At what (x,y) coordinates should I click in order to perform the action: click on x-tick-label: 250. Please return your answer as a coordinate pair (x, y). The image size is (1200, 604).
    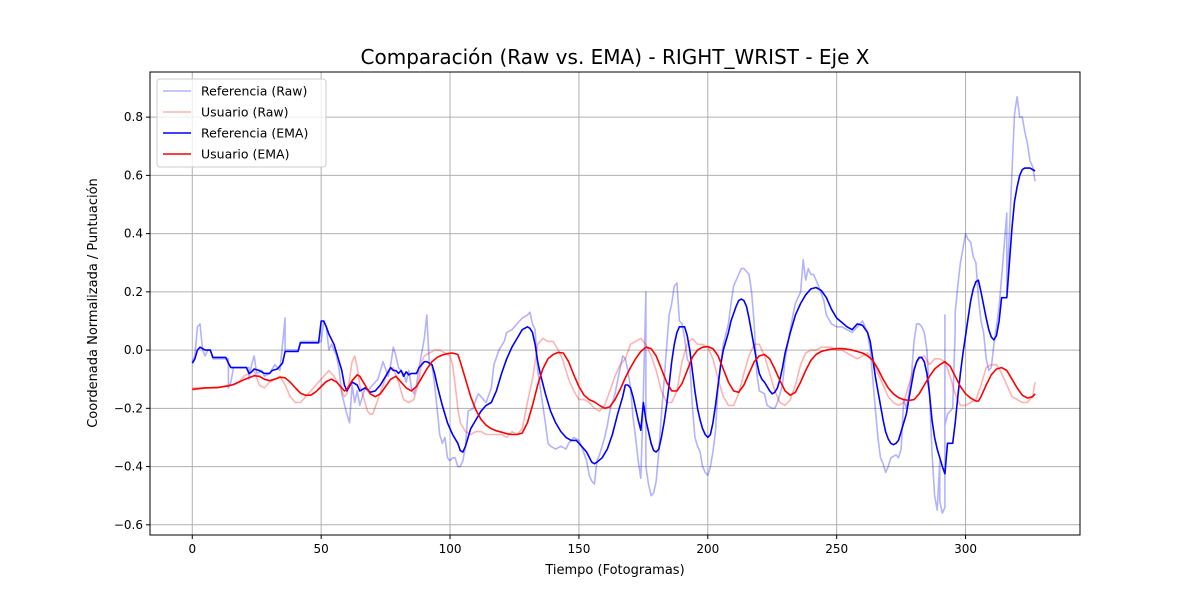
    Looking at the image, I should click on (836, 549).